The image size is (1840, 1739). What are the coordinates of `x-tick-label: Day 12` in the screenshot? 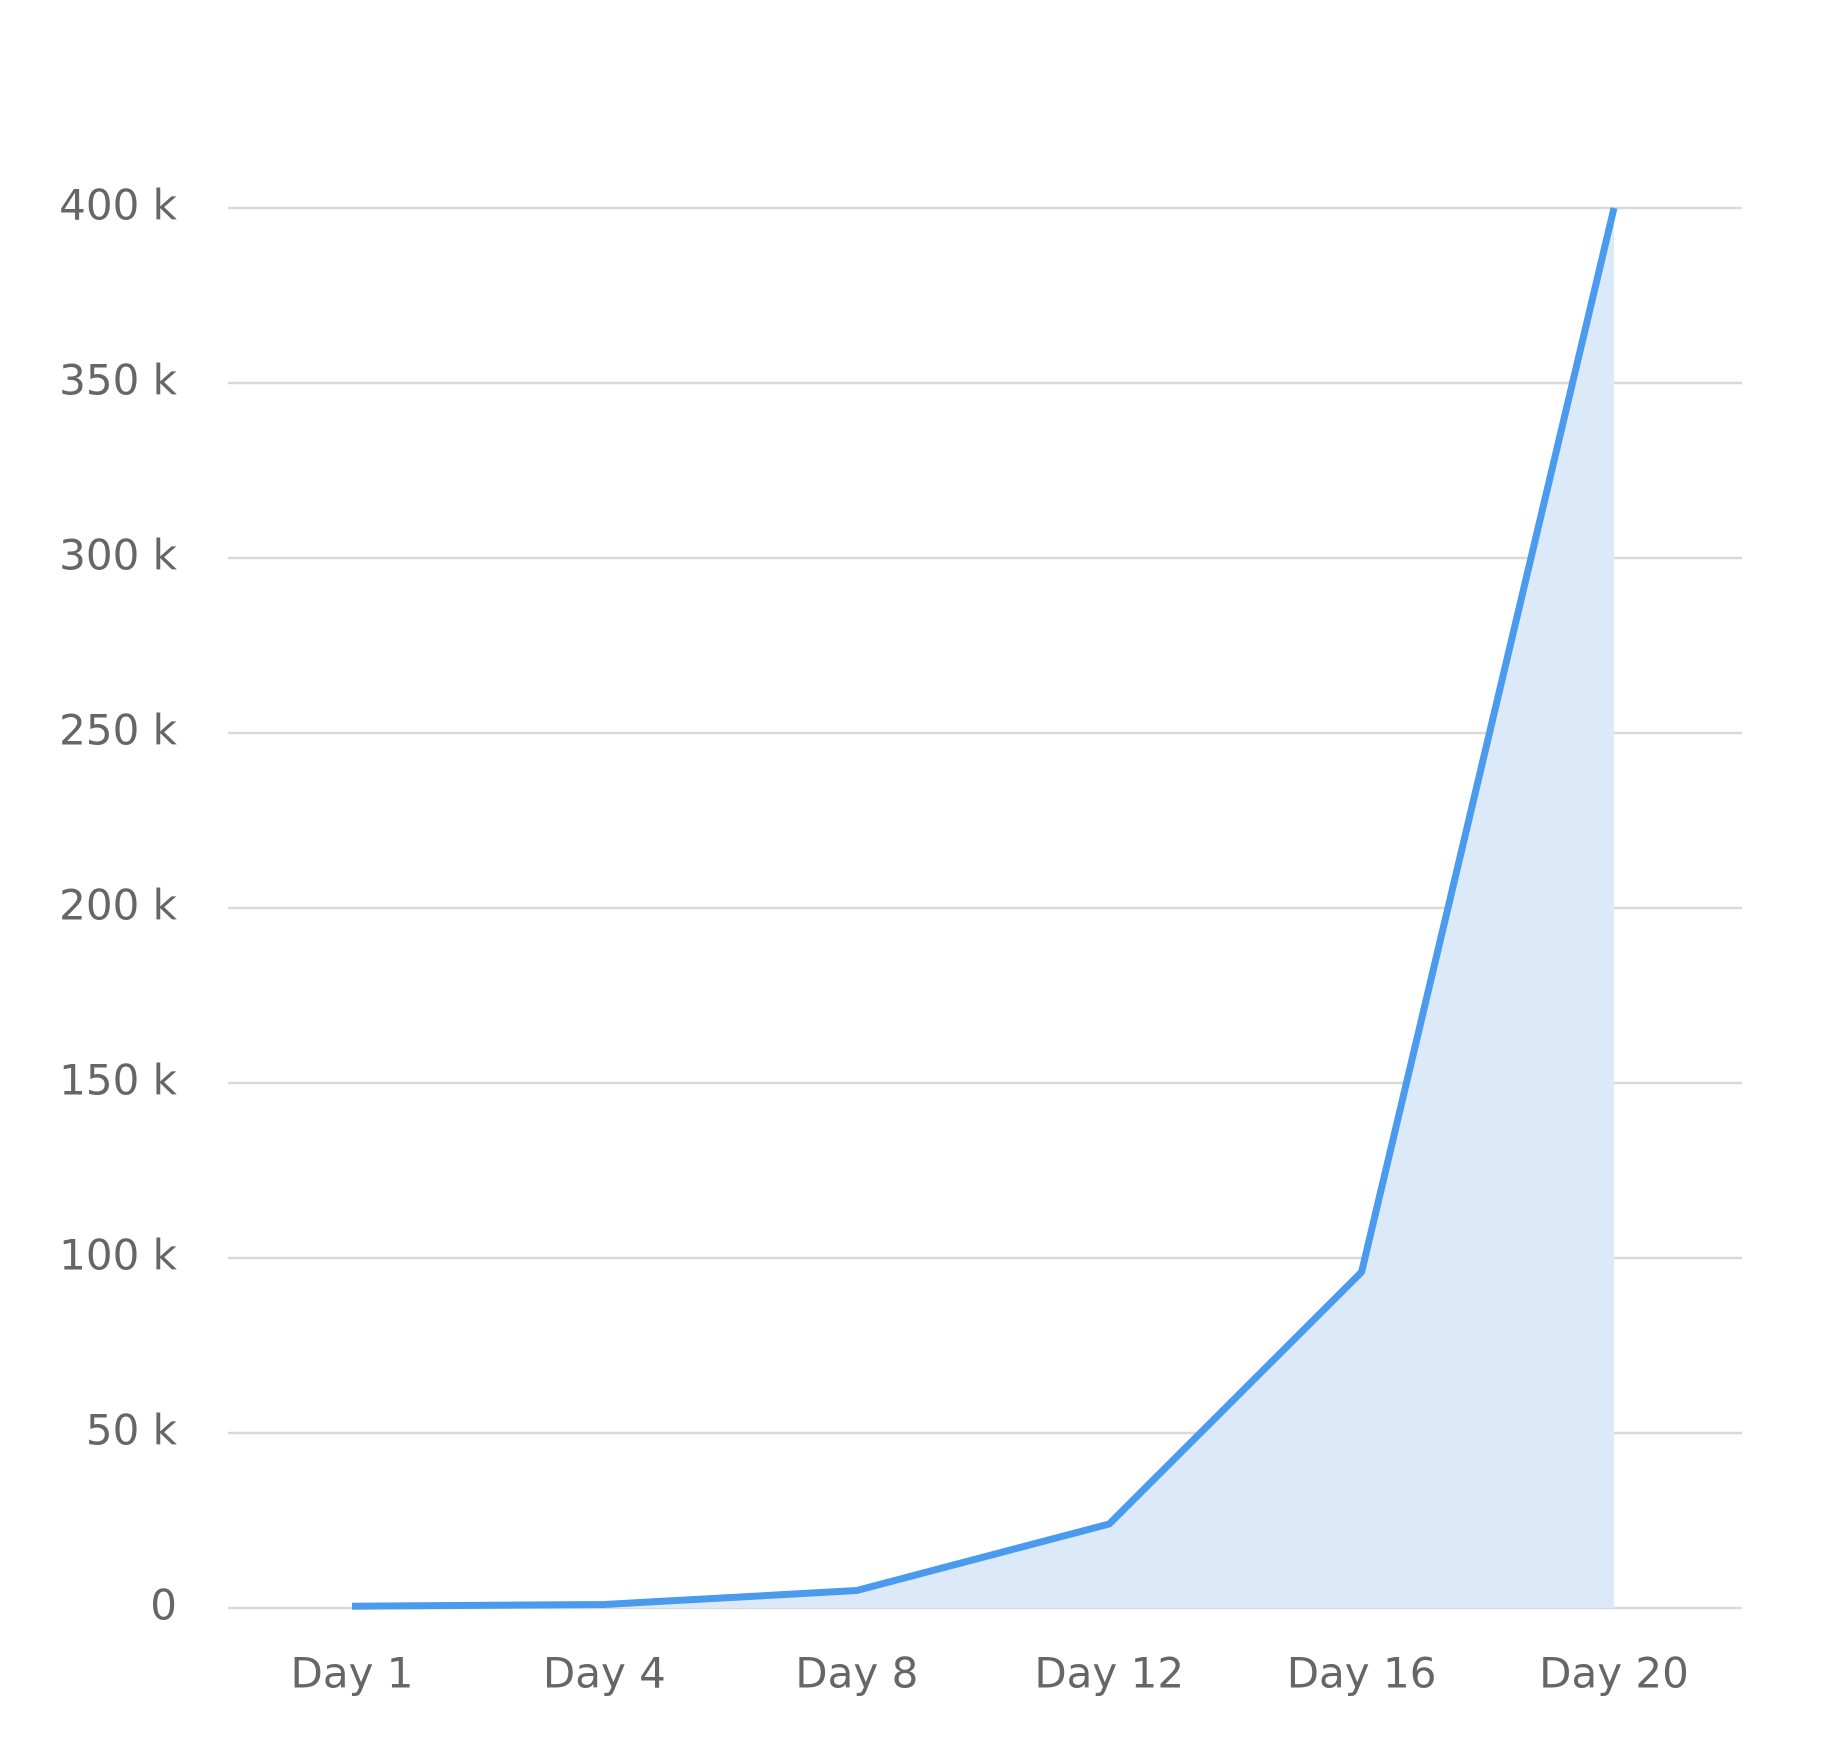 It's located at (1109, 1673).